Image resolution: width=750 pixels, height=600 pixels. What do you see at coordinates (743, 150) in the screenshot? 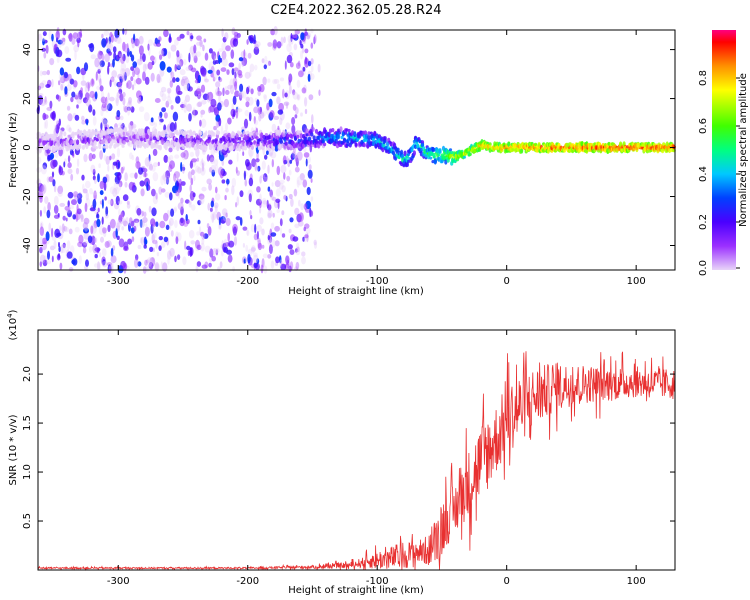
I see `colorbar-label: Normalized spectral amplitude` at bounding box center [743, 150].